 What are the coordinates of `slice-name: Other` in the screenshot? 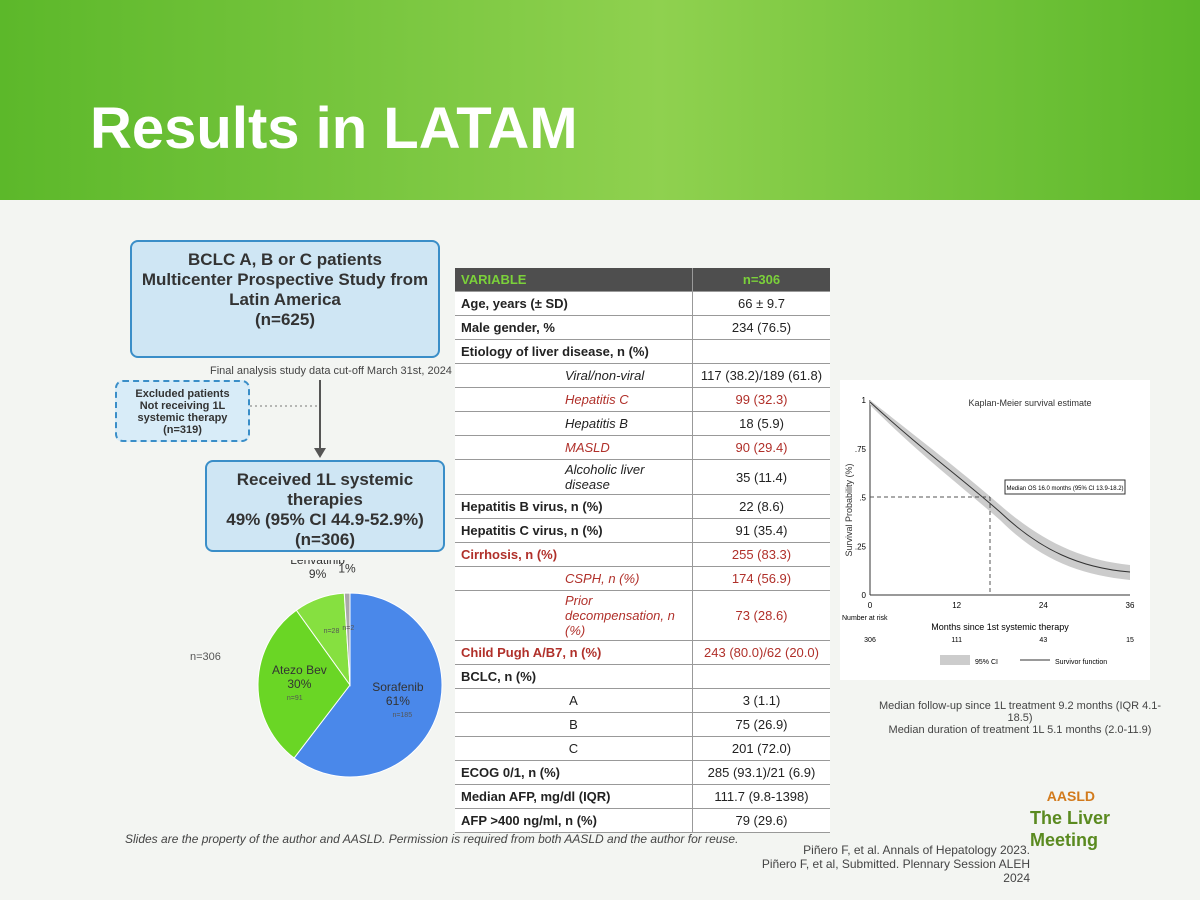 It's located at (347, 560).